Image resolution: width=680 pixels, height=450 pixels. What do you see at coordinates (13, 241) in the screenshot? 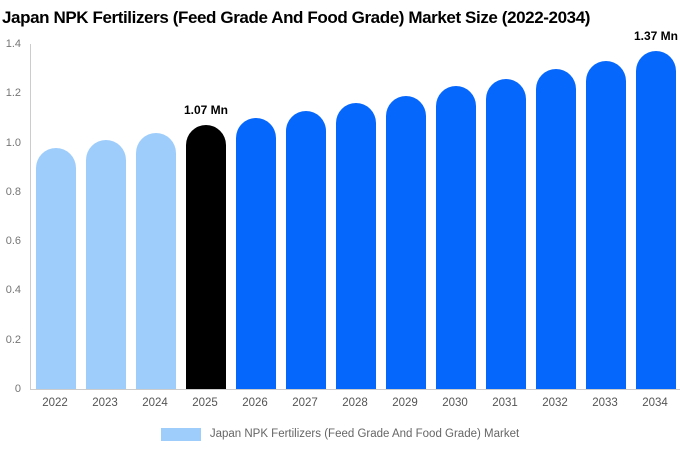
I see `y-tick-label: 0.6` at bounding box center [13, 241].